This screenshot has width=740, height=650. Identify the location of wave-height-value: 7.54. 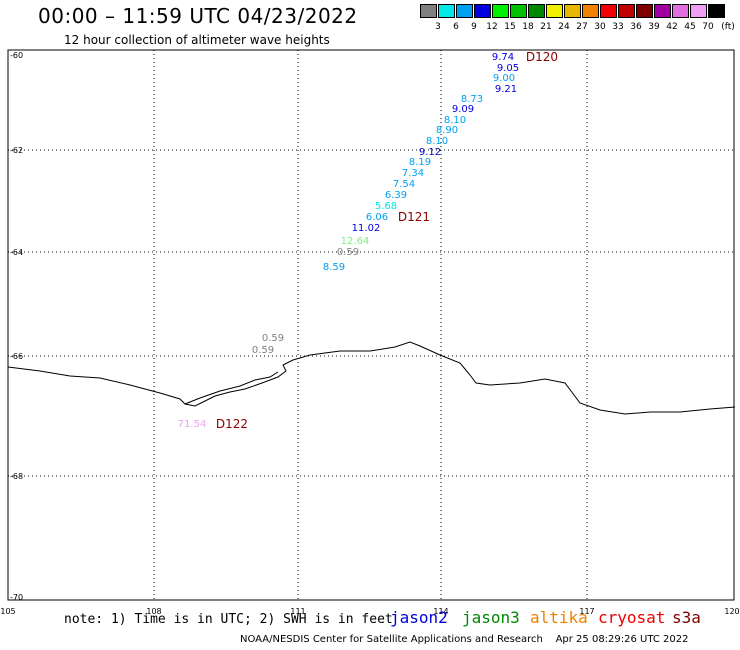
(404, 184).